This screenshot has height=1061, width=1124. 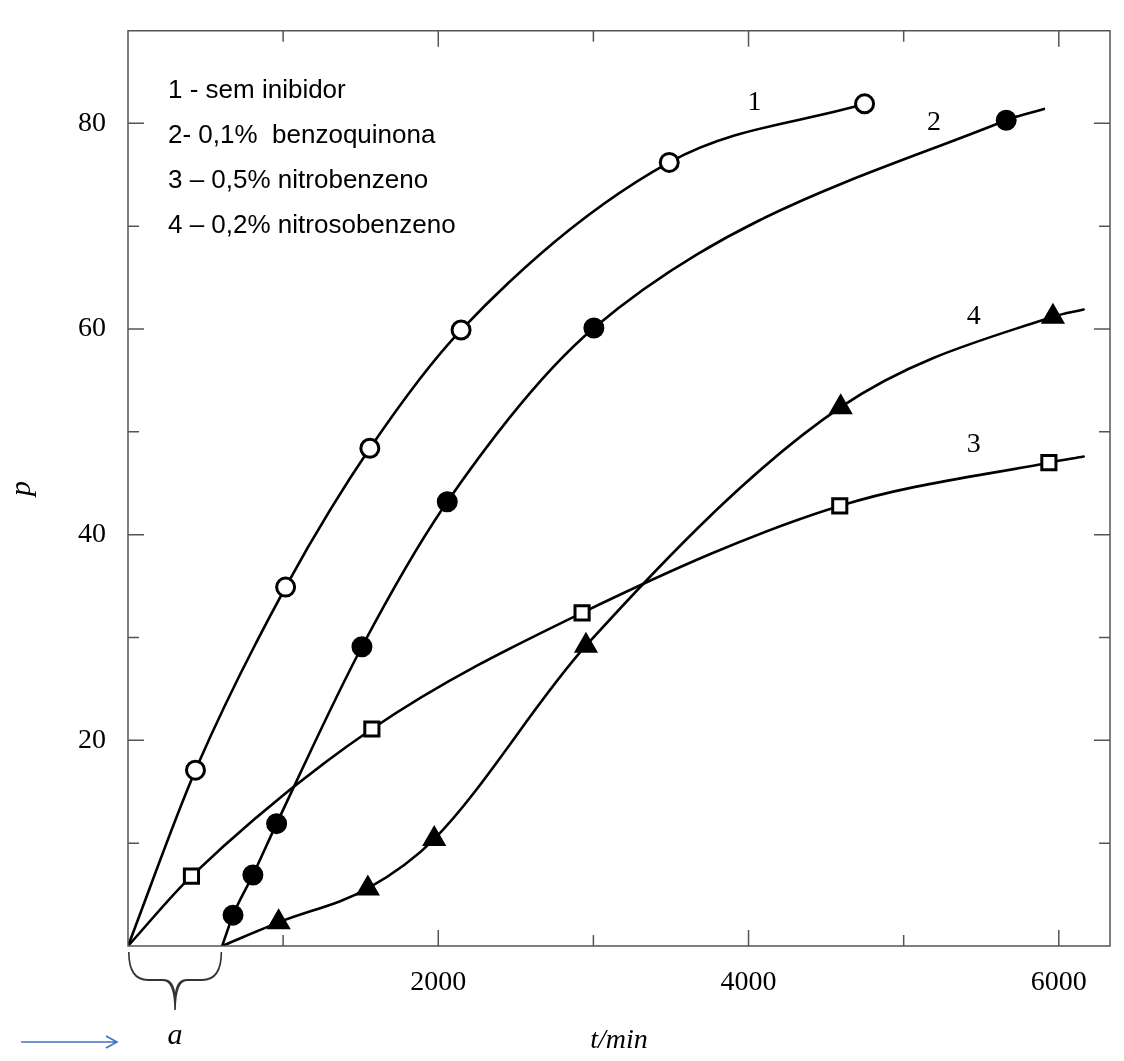 I want to click on annotation: 4 – 0,2% nitrosobenzeno, so click(x=312, y=223).